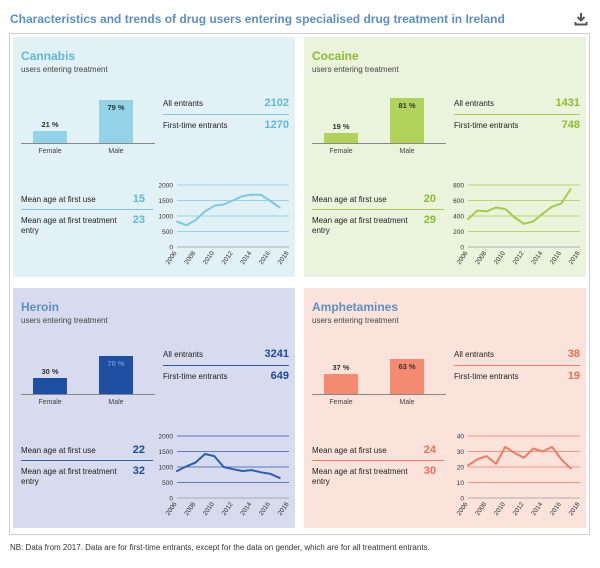  Describe the element at coordinates (335, 56) in the screenshot. I see `drug-name: Cocaine` at that location.